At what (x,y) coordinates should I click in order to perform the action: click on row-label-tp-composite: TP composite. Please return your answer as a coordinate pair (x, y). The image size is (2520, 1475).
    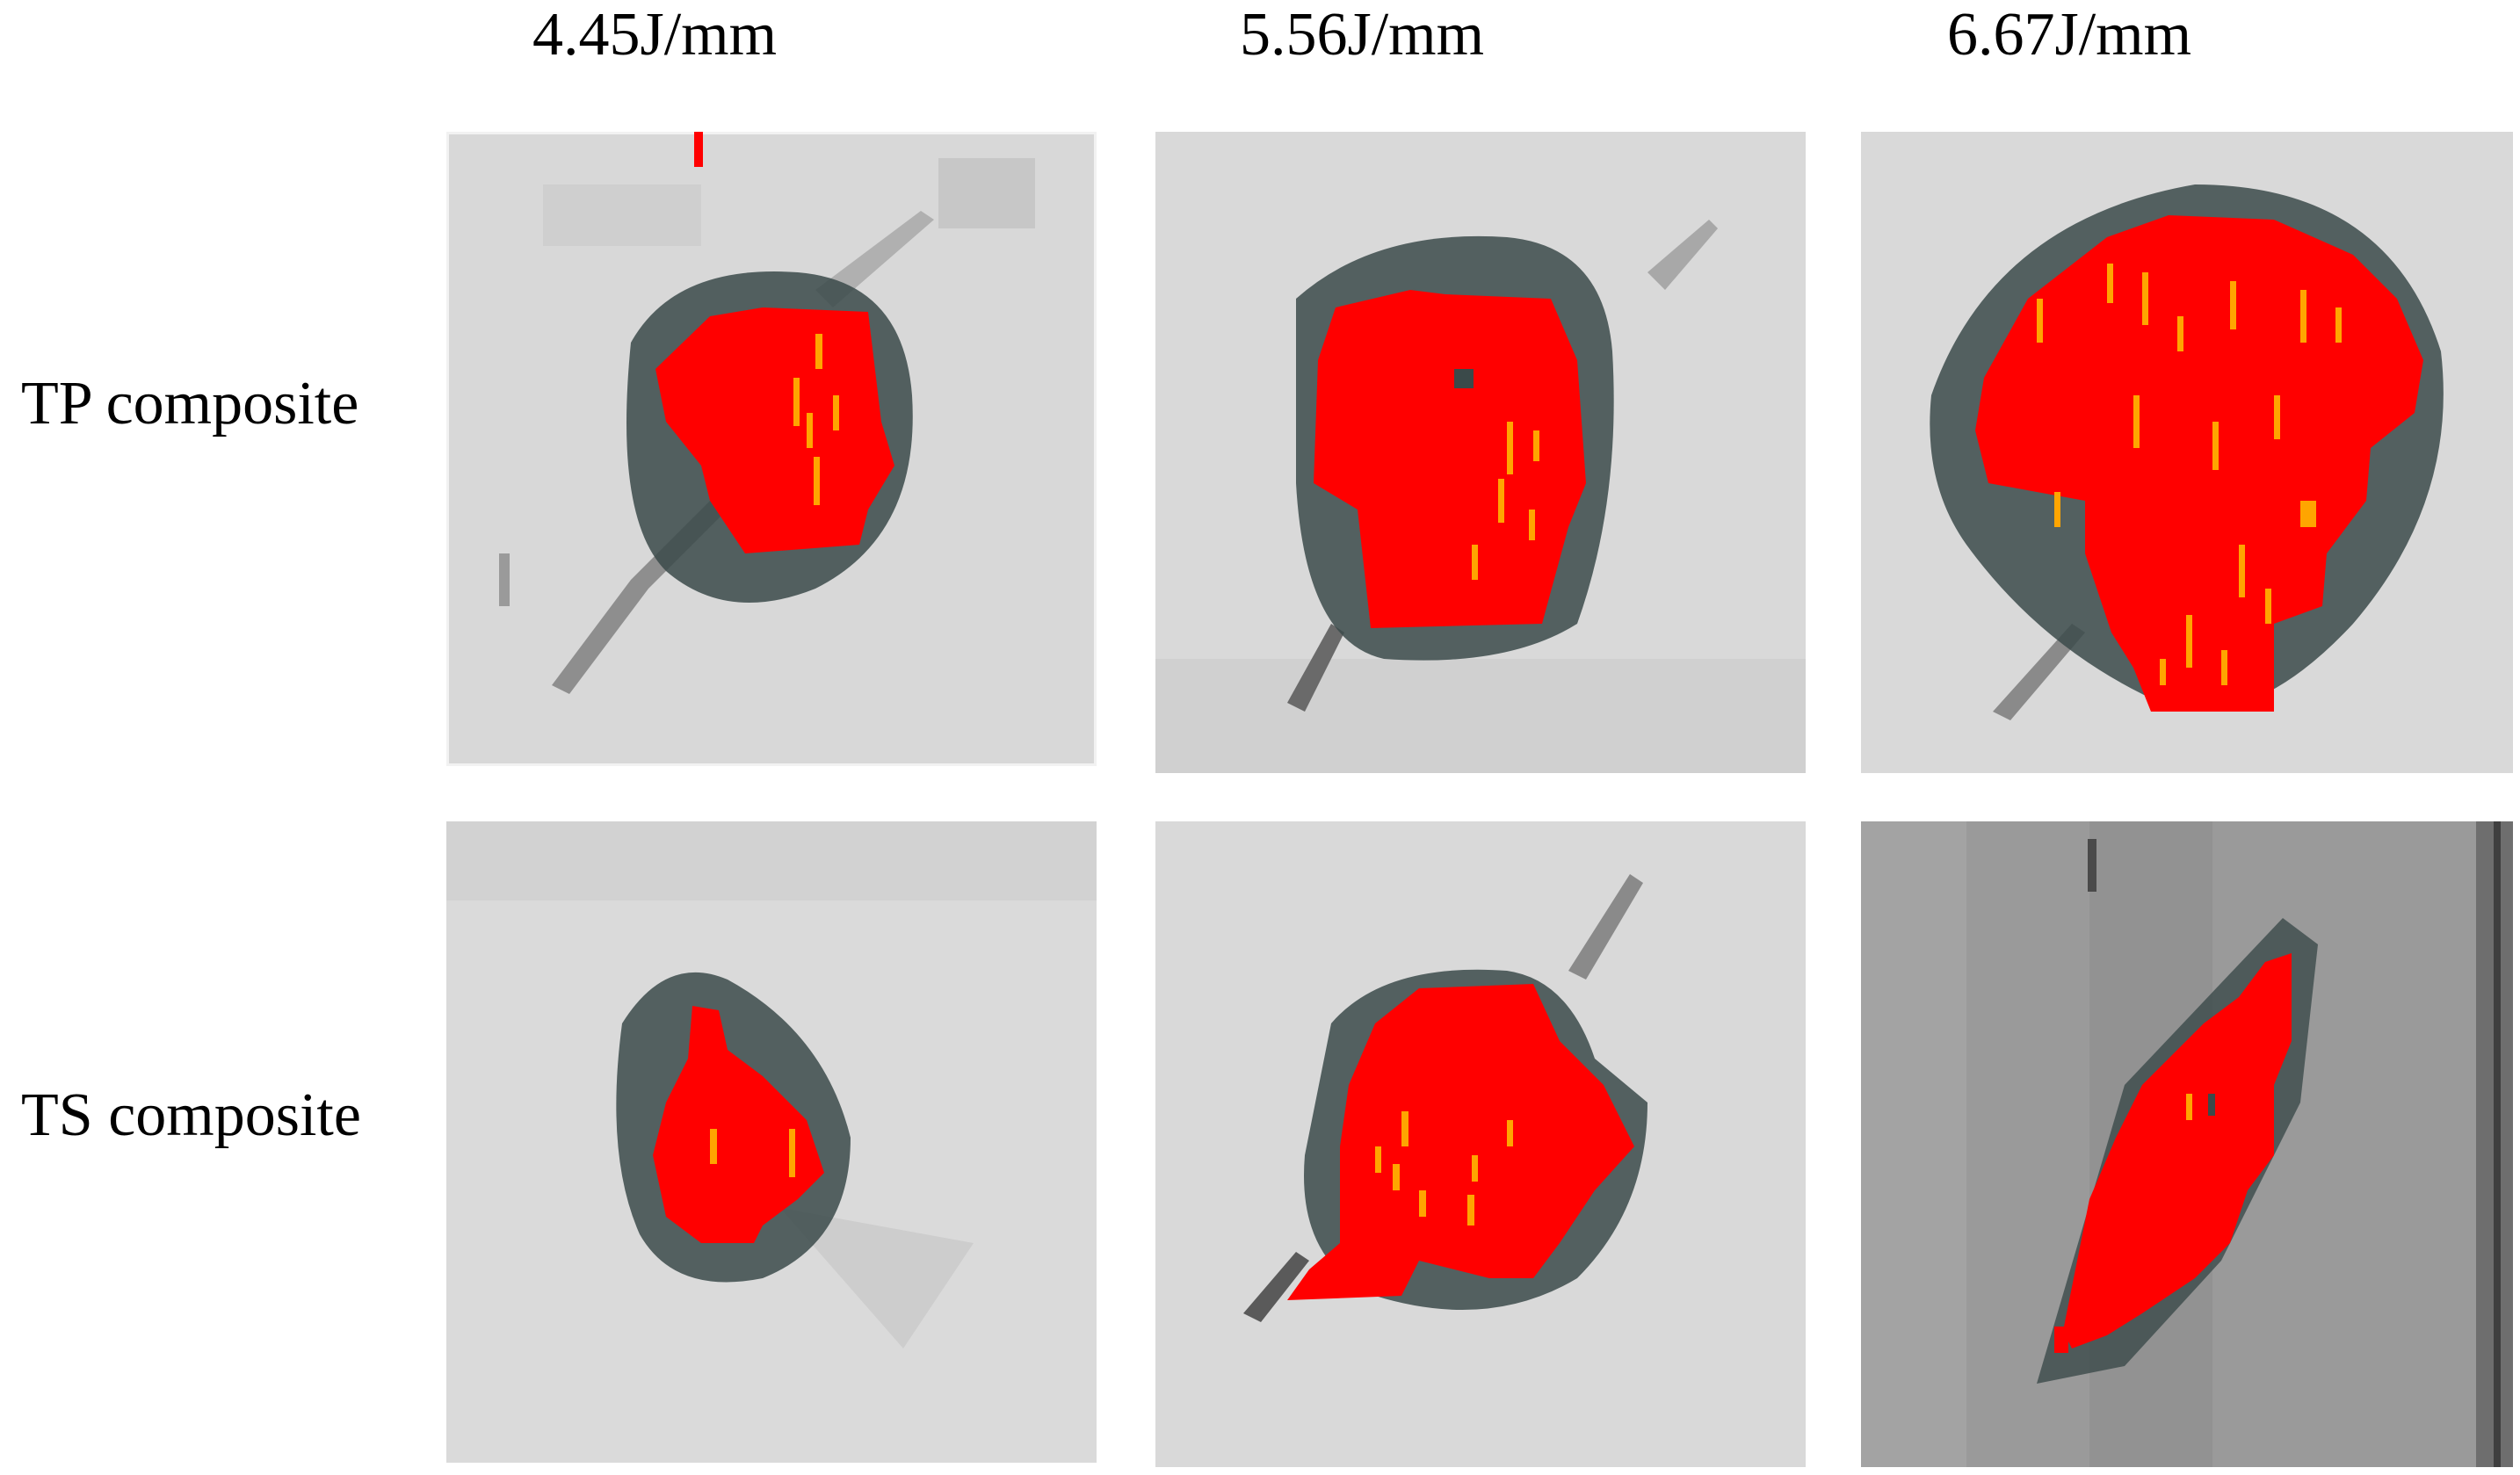
    Looking at the image, I should click on (190, 403).